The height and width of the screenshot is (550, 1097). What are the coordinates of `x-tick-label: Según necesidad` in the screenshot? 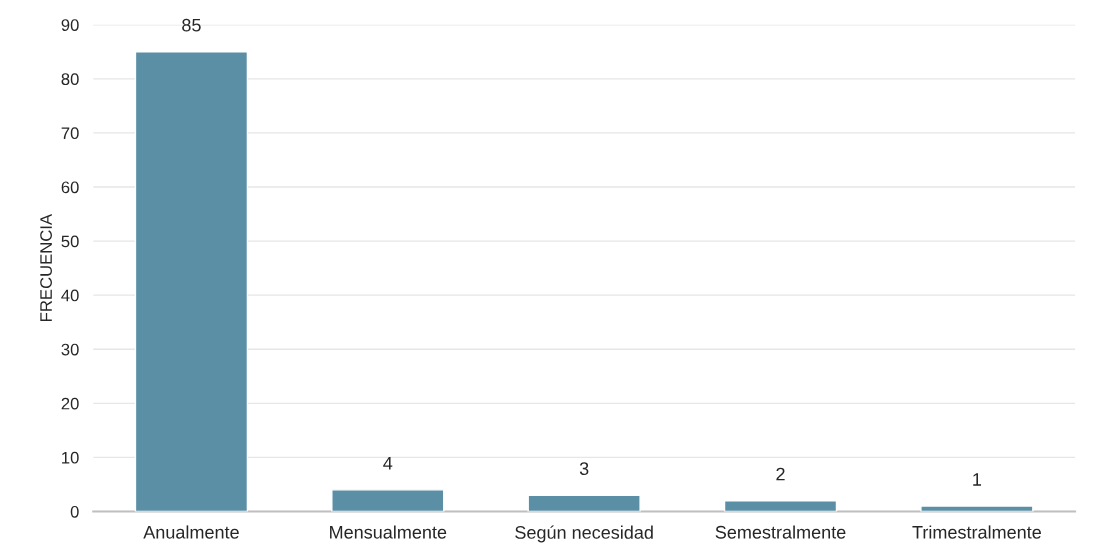 It's located at (584, 534).